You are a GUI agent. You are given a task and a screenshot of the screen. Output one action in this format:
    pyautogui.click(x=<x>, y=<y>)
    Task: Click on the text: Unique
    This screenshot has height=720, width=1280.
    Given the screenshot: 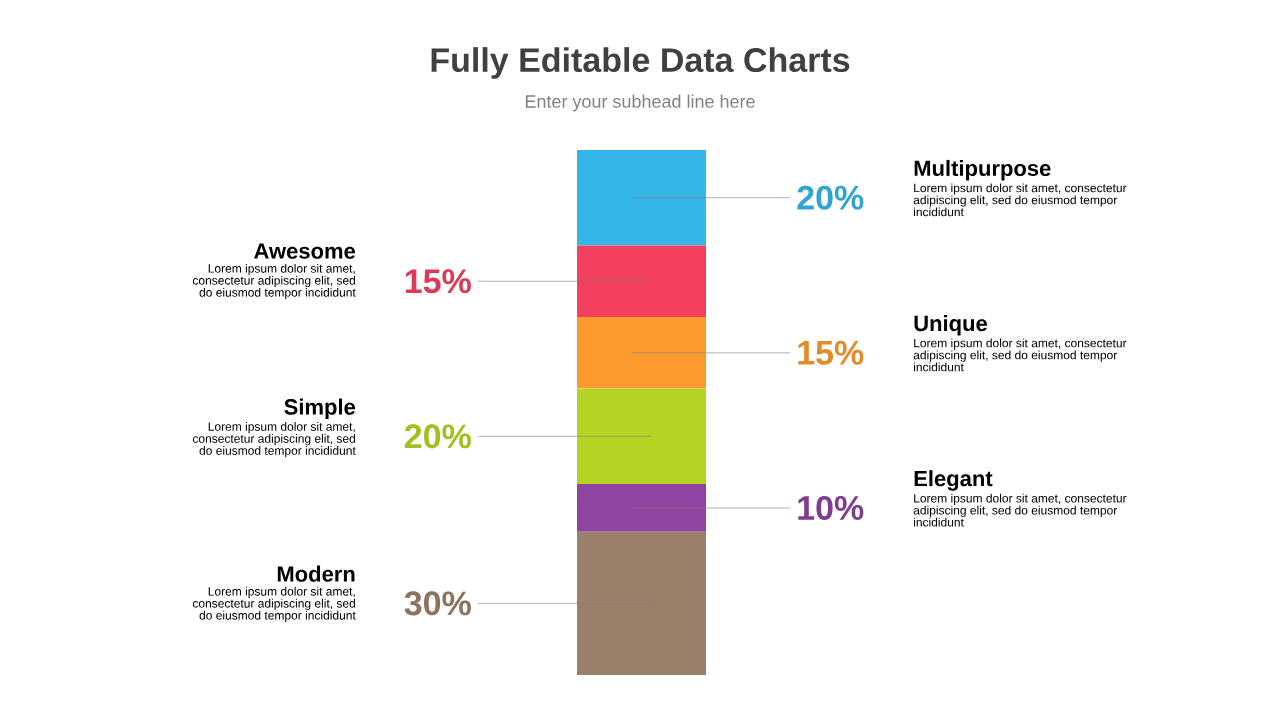 What is the action you would take?
    pyautogui.click(x=951, y=325)
    